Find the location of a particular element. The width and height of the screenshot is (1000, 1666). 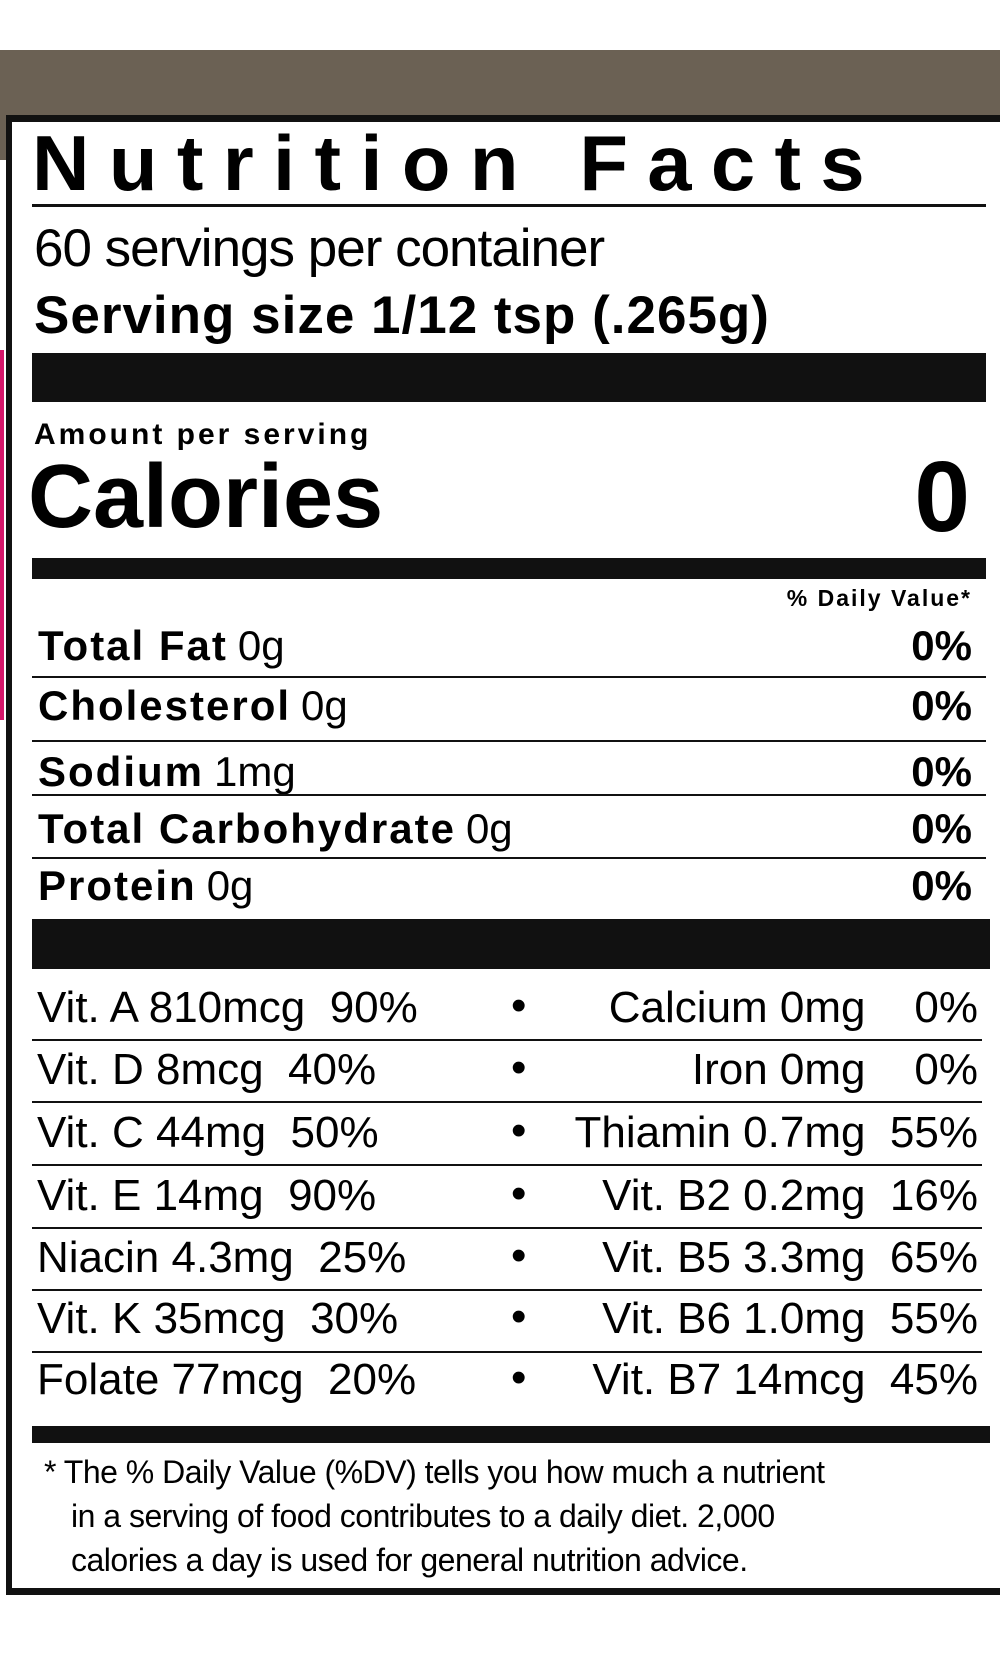

package-edge-accent is located at coordinates (2, 535).